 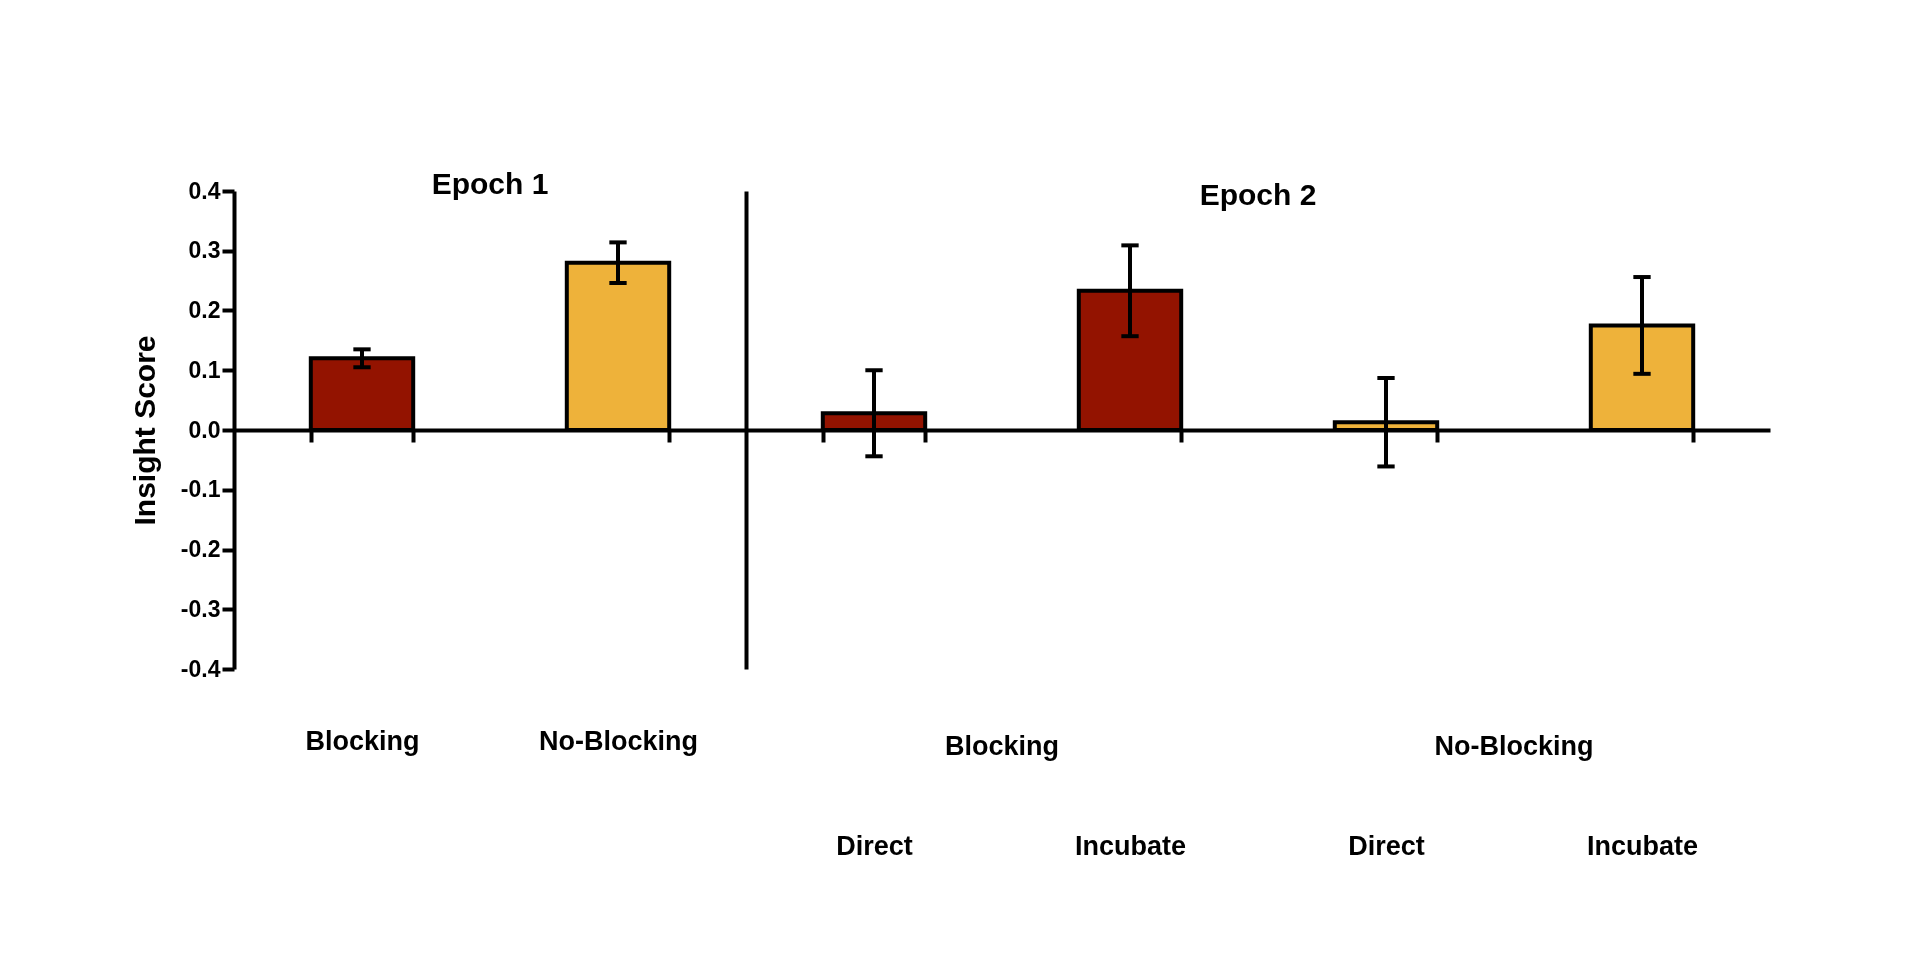 I want to click on y-tick-label: -0.2, so click(x=200, y=549).